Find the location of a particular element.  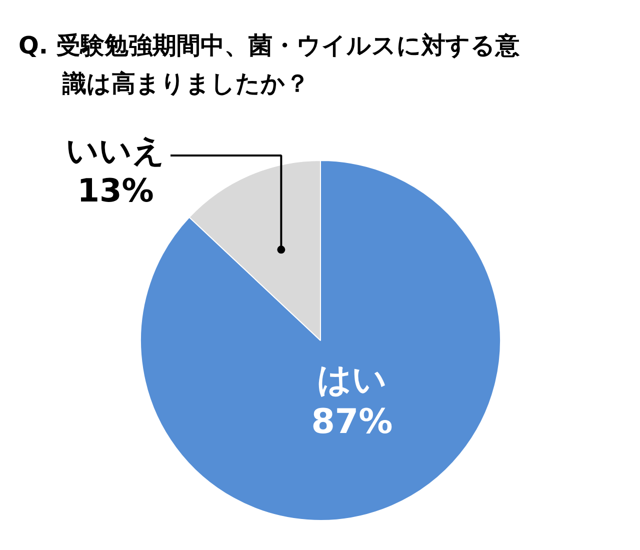

data-label: 87% is located at coordinates (352, 422).